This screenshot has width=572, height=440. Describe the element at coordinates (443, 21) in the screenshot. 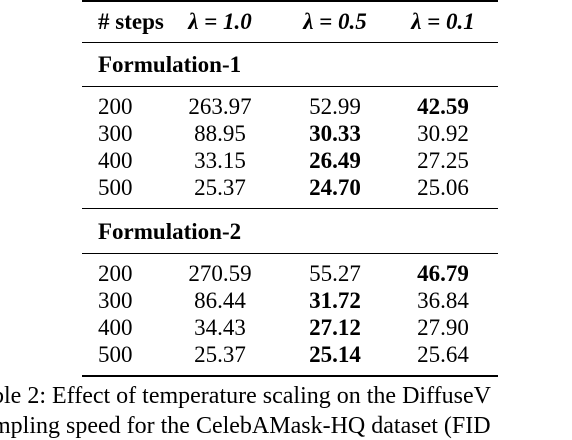

I see `header-lambda-0-1: λ = 0.1` at that location.